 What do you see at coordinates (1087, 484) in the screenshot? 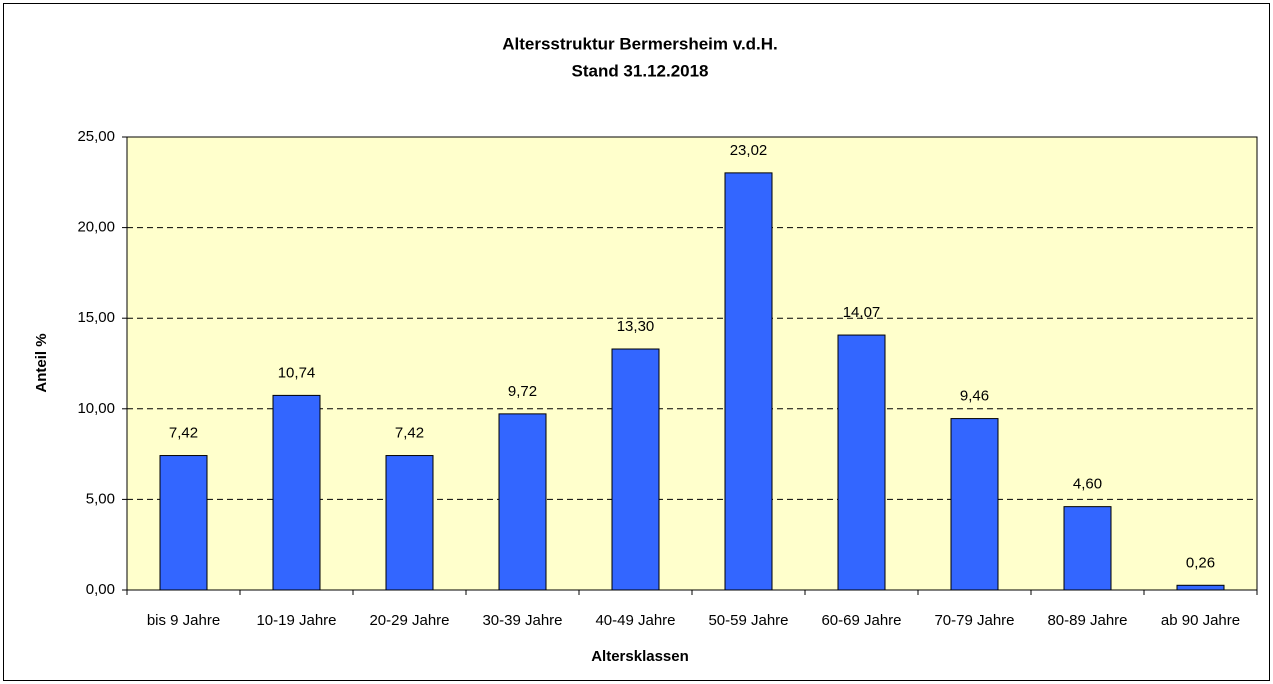
I see `value-label: 4,60` at bounding box center [1087, 484].